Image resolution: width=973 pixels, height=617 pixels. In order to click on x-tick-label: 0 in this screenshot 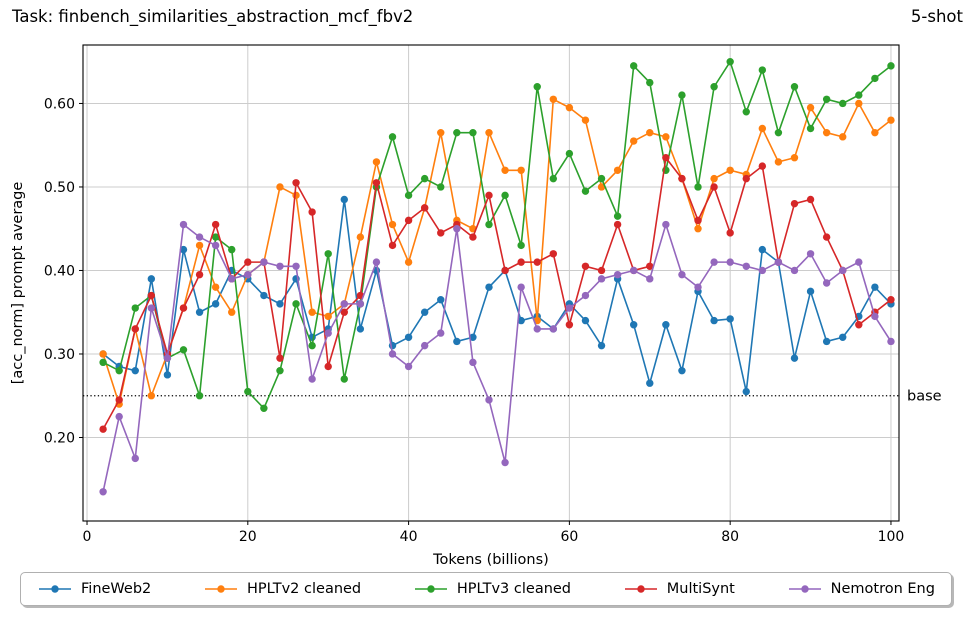, I will do `click(87, 537)`.